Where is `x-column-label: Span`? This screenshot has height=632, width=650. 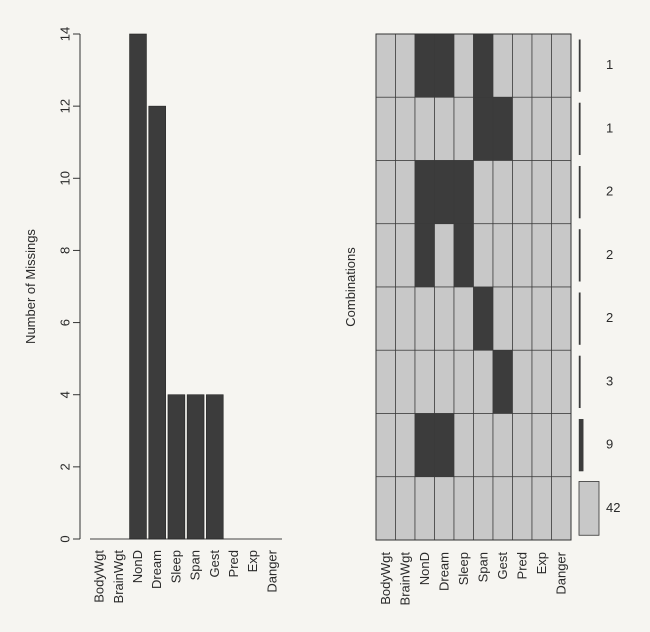 x-column-label: Span is located at coordinates (482, 567).